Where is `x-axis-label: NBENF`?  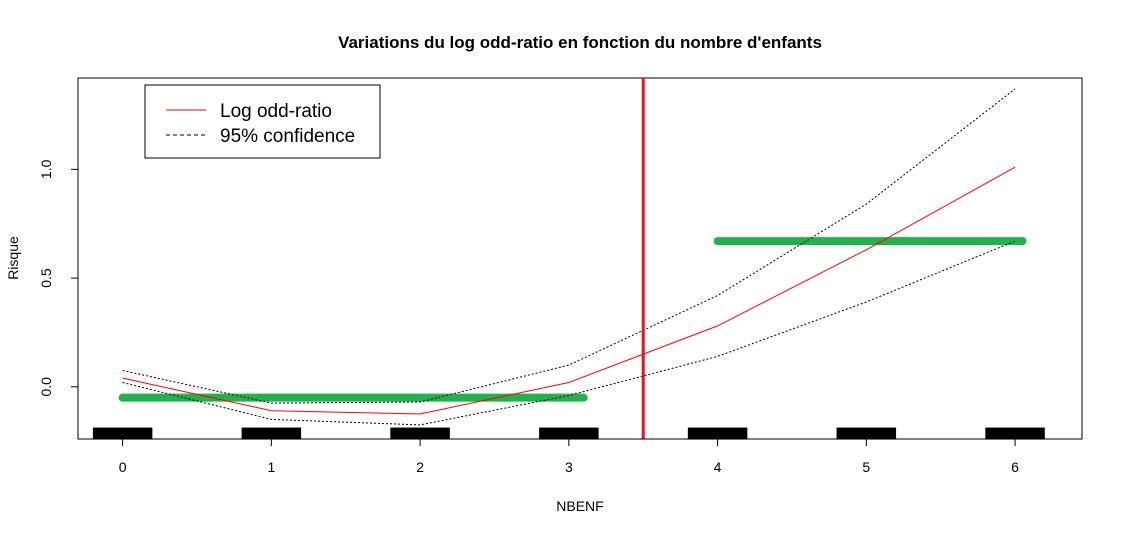 x-axis-label: NBENF is located at coordinates (579, 506).